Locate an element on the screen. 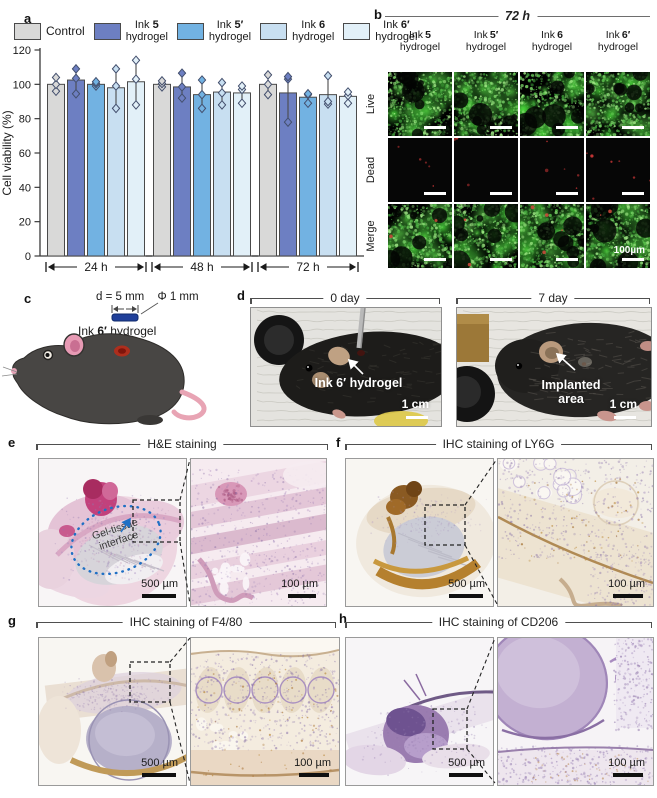 Image resolution: width=657 pixels, height=798 pixels. svg-text: 80 is located at coordinates (25, 120).